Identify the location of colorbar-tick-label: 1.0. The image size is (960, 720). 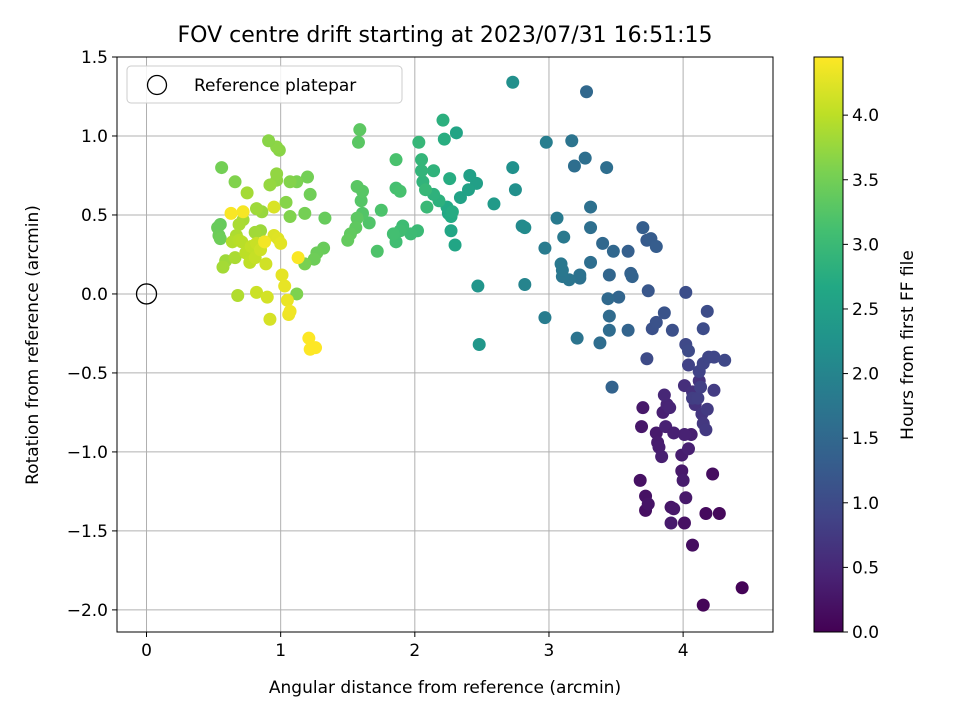
(865, 504).